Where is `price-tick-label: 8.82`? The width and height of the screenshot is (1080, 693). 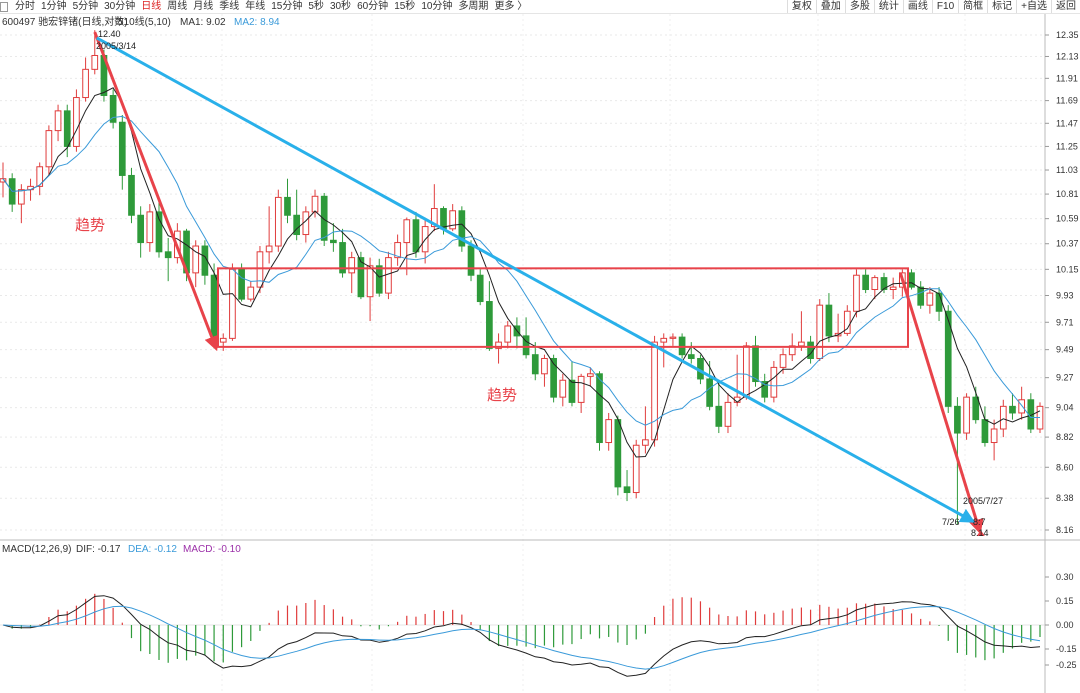 price-tick-label: 8.82 is located at coordinates (1065, 437).